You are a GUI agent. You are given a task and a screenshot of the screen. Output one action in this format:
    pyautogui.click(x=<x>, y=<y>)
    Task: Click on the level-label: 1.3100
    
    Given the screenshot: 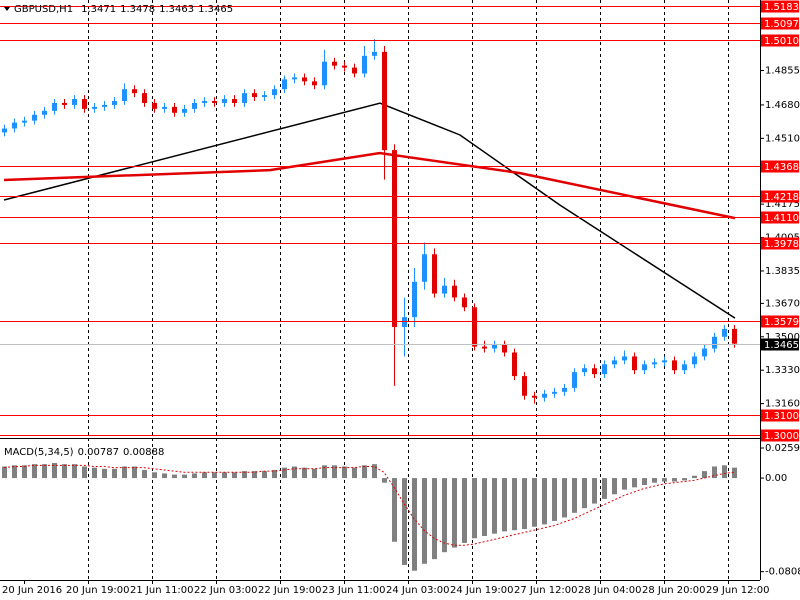 What is the action you would take?
    pyautogui.click(x=781, y=416)
    